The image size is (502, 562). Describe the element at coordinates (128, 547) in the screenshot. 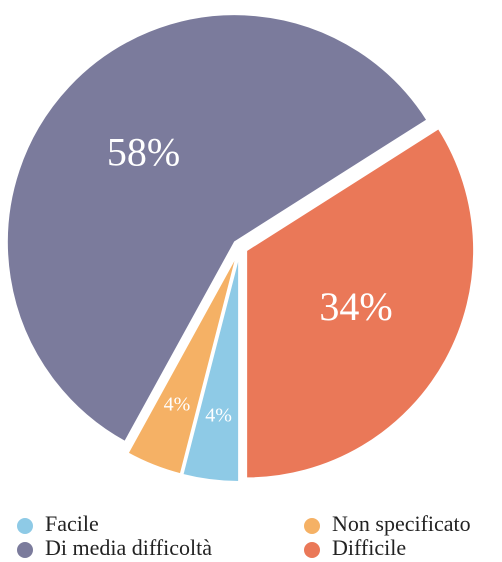

I see `legend-label: Di media difficoltà` at that location.